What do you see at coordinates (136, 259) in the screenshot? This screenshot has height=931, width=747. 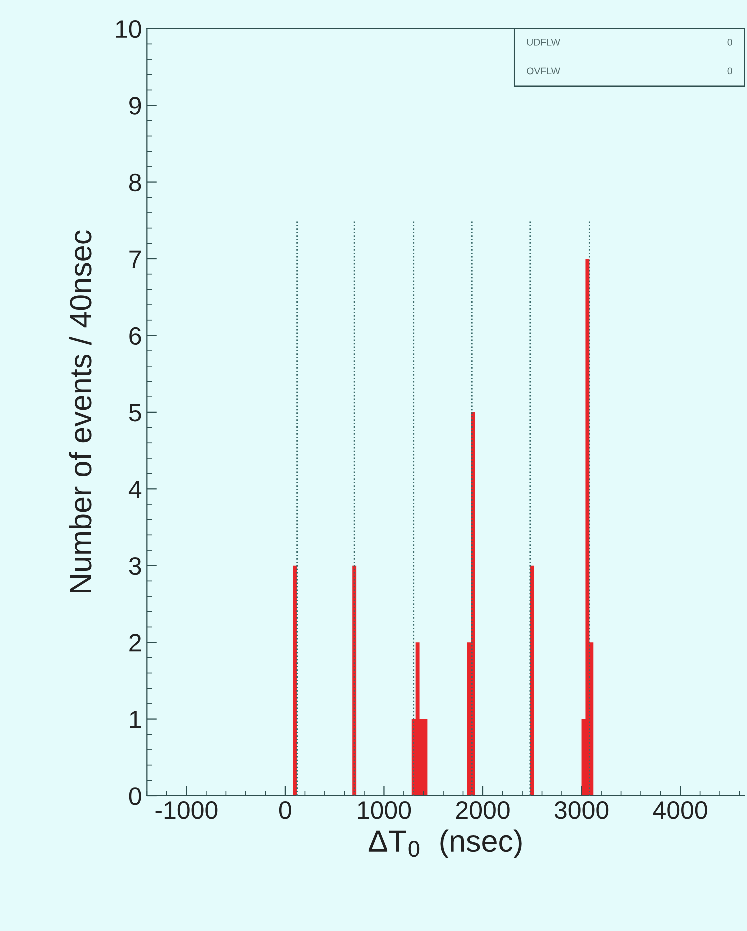 I see `y-tick-label: 7` at bounding box center [136, 259].